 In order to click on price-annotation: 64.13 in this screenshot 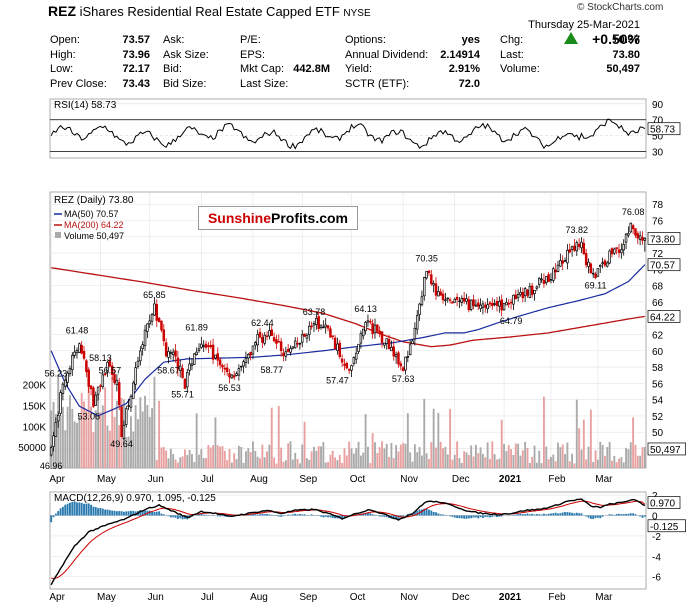, I will do `click(365, 309)`.